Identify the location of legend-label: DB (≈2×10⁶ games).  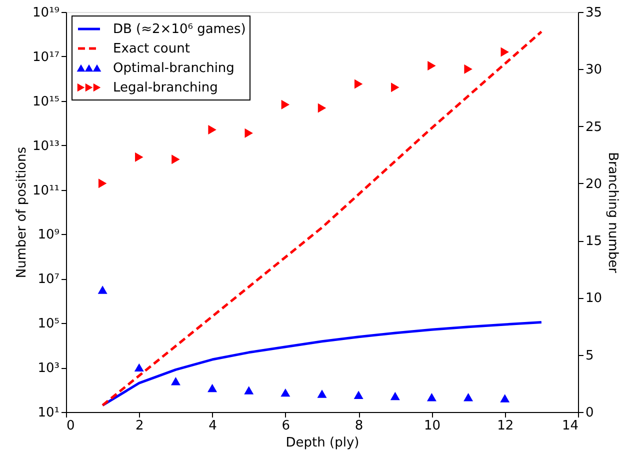
(179, 29).